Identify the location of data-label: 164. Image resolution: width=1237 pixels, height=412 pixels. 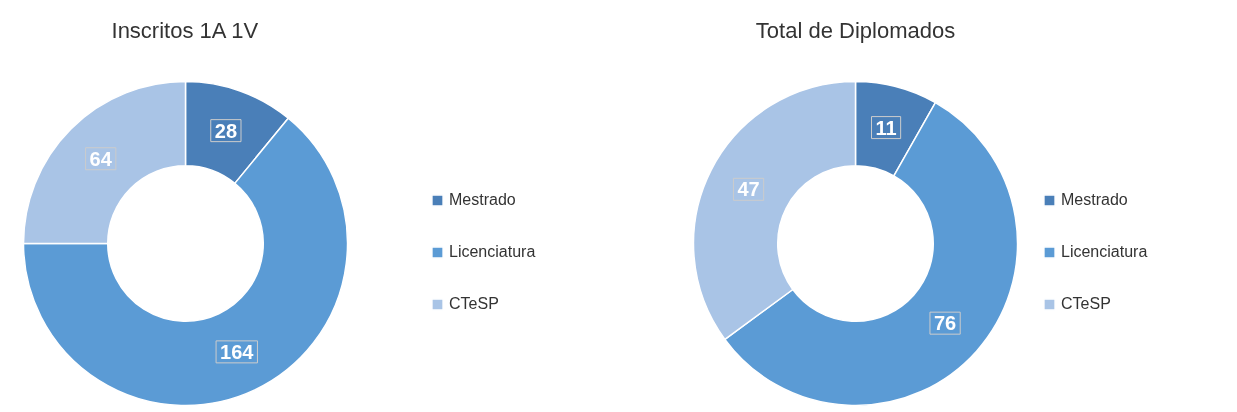
(237, 351).